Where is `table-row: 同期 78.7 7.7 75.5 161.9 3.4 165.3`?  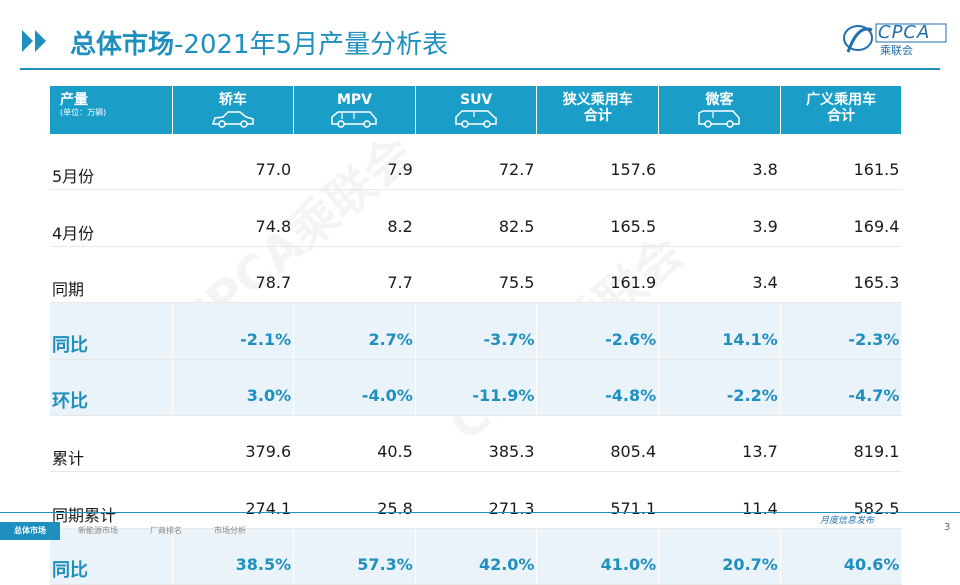 table-row: 同期 78.7 7.7 75.5 161.9 3.4 165.3 is located at coordinates (476, 275).